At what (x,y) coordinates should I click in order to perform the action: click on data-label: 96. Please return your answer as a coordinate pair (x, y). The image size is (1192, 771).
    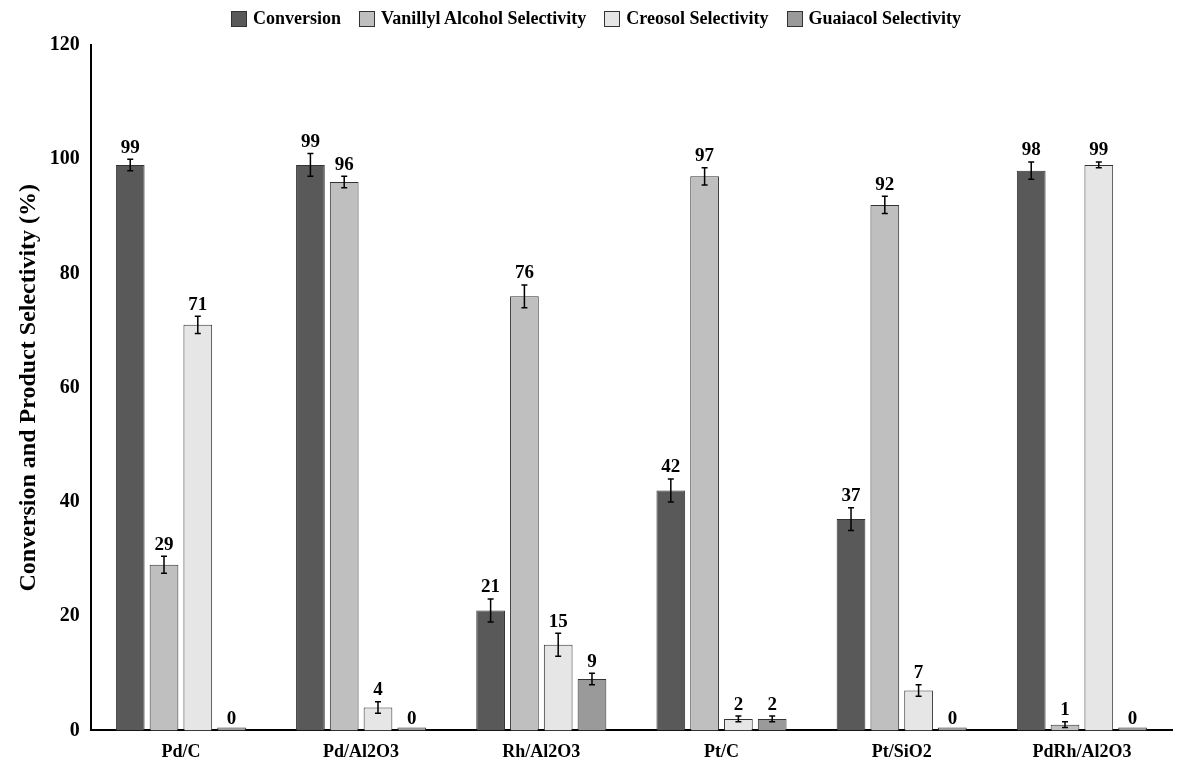
    Looking at the image, I should click on (344, 163).